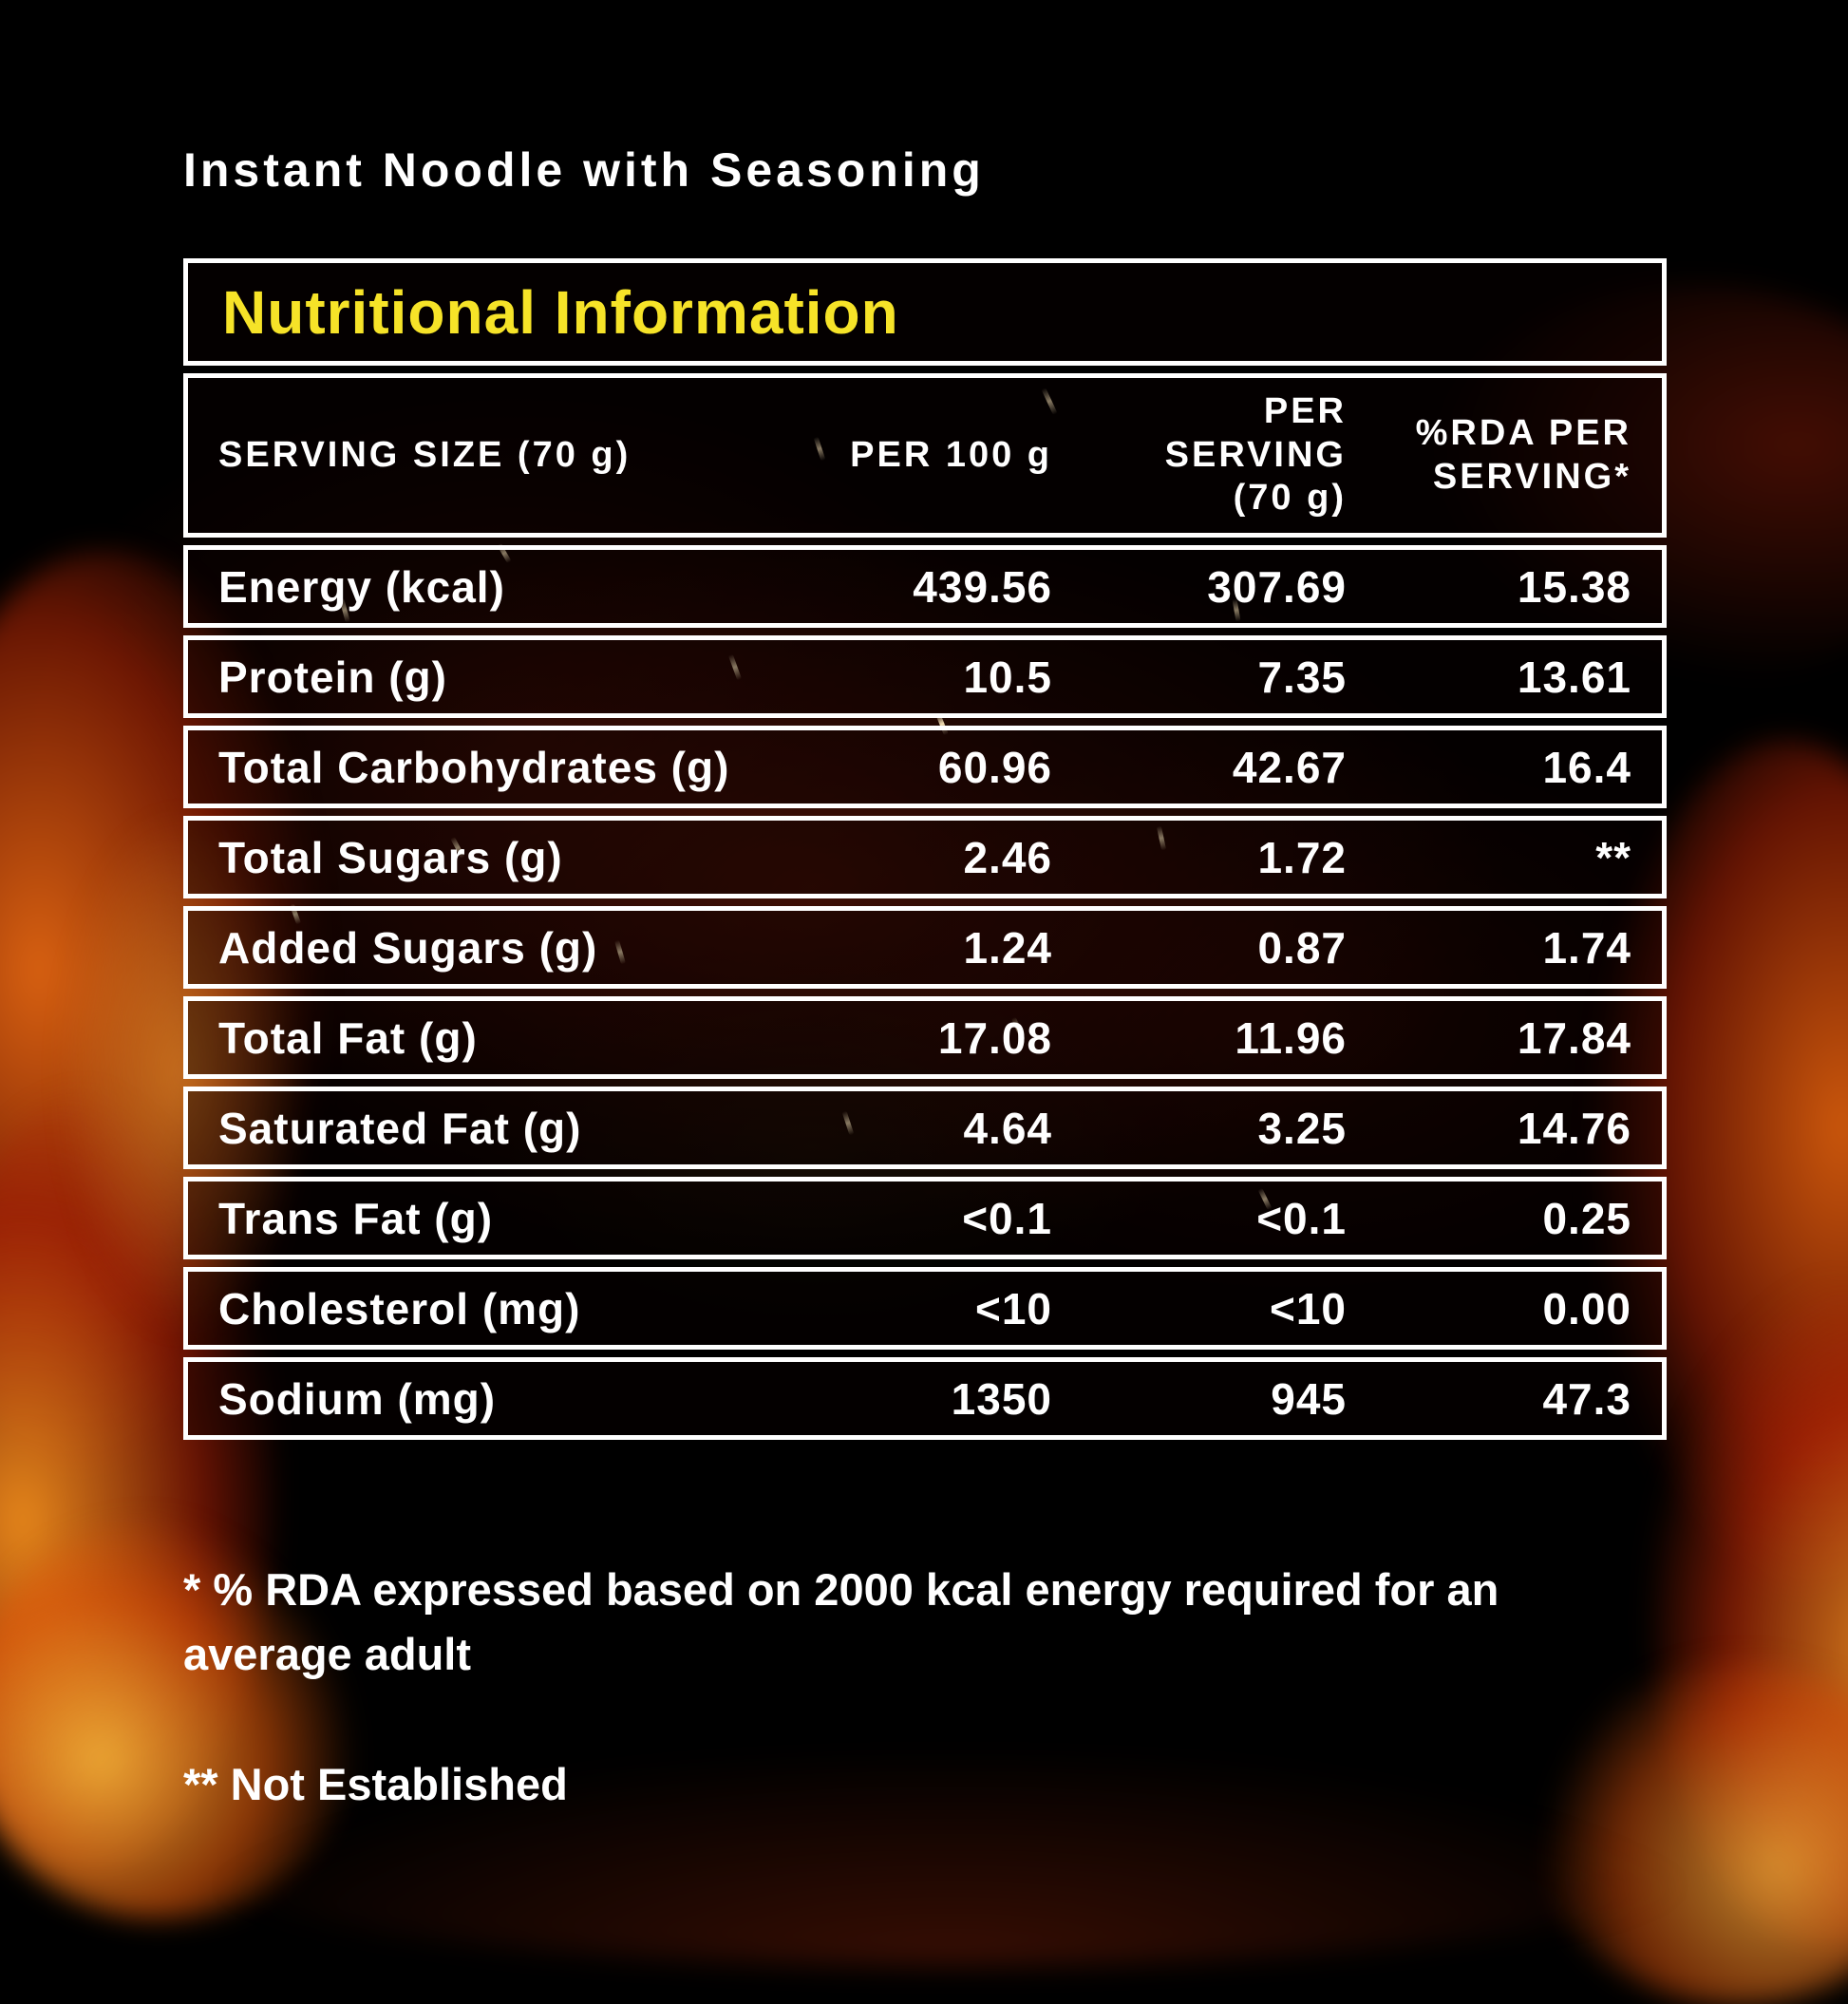 This screenshot has width=1848, height=2004. I want to click on table-row: Protein (g) 10.5 7.35 13.61, so click(925, 676).